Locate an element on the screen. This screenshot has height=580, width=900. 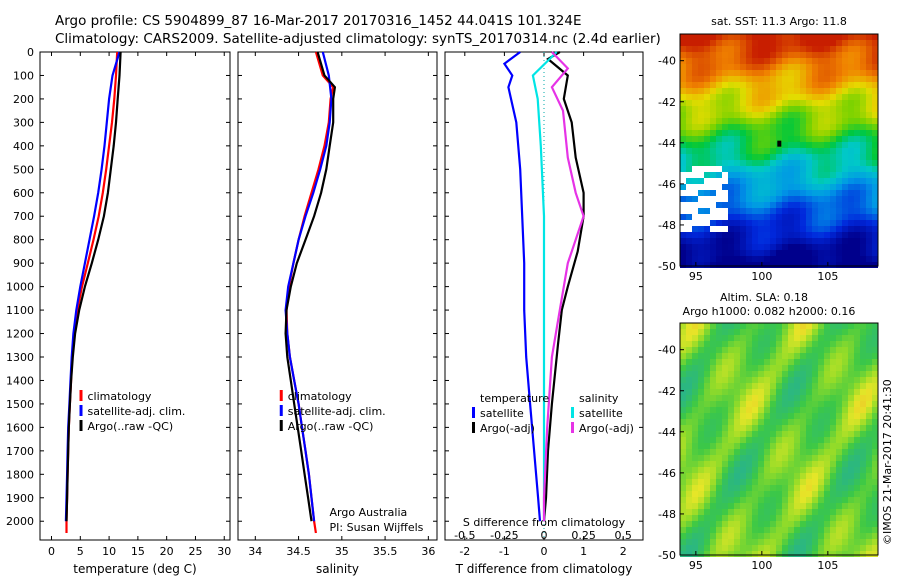
legend-label: climatology is located at coordinates (320, 396).